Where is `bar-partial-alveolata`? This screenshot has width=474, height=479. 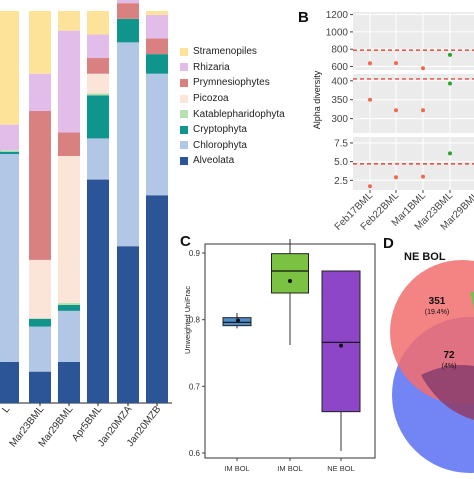
bar-partial-alveolata is located at coordinates (9, 382).